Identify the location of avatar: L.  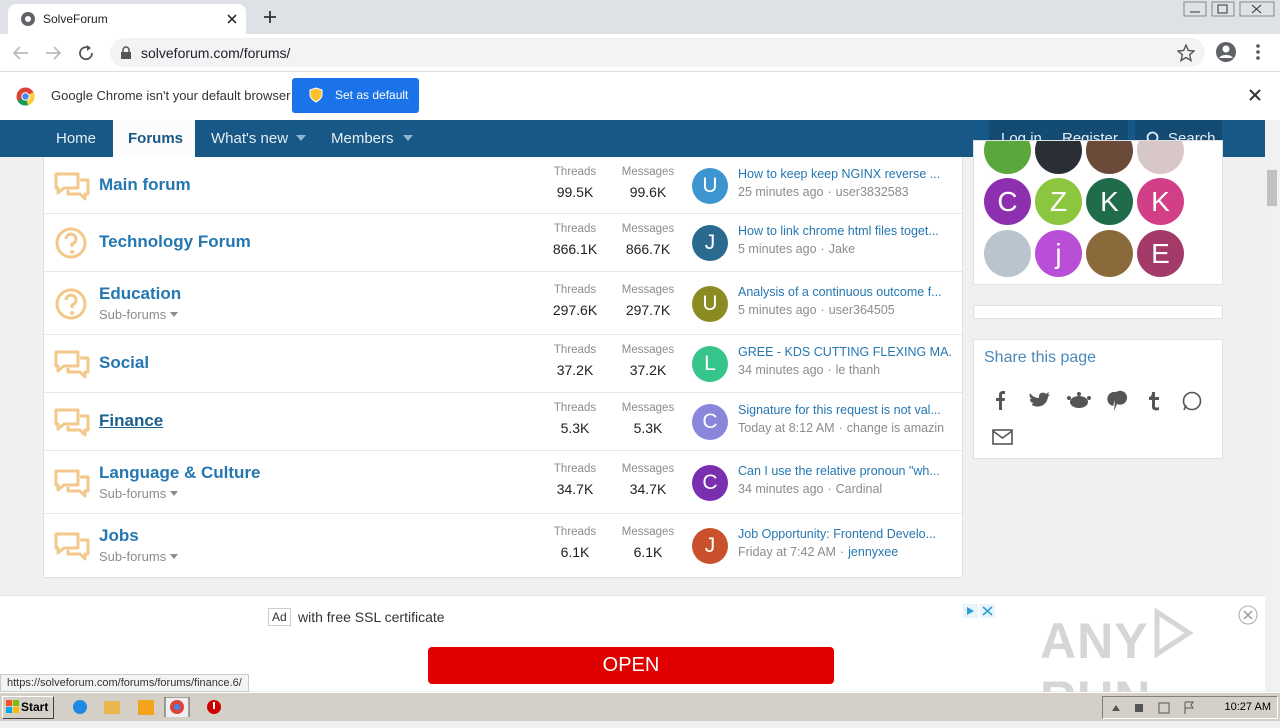
(710, 364).